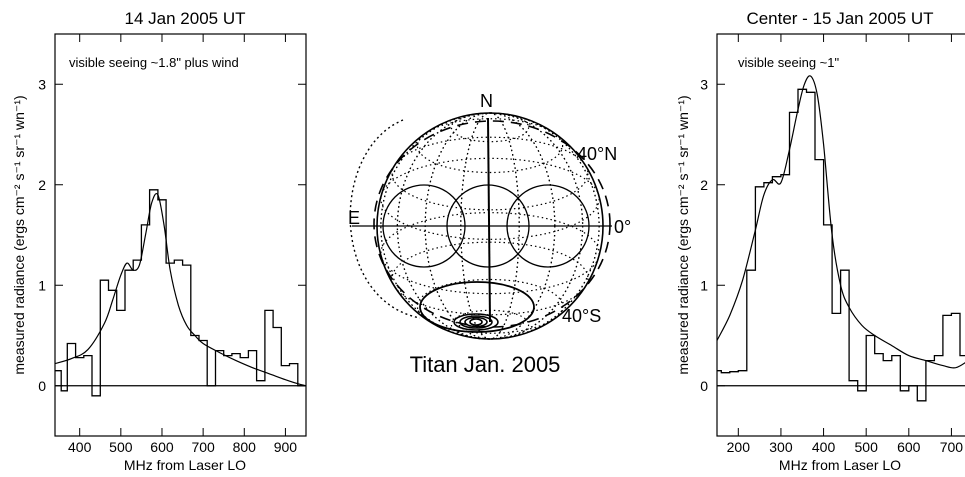 This screenshot has height=477, width=965. I want to click on left-y-tick-label: 3, so click(42, 84).